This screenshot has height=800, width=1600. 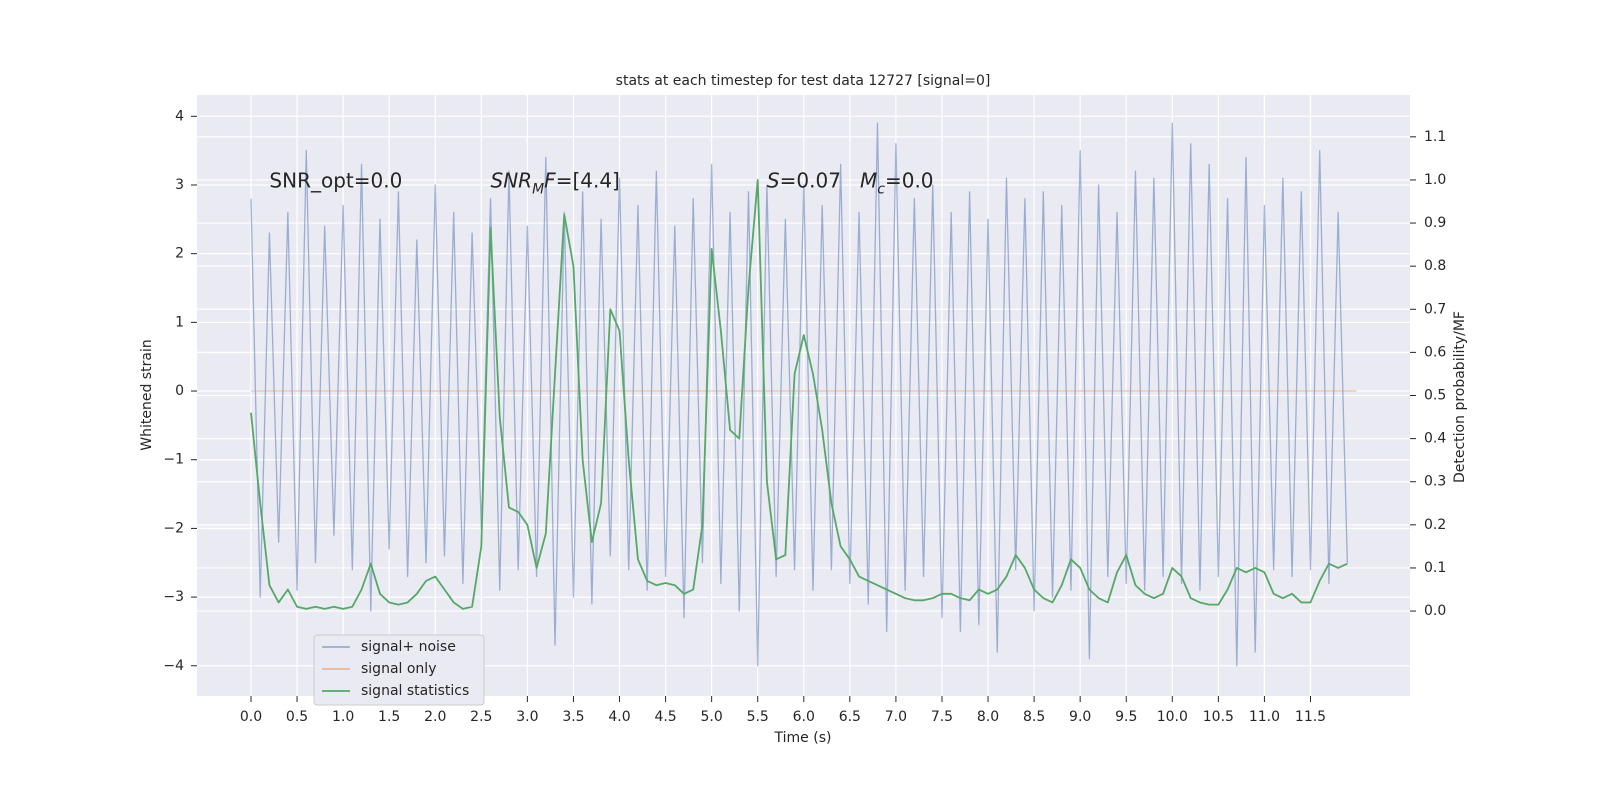 What do you see at coordinates (1435, 439) in the screenshot?
I see `y2-tick-label: 0.4` at bounding box center [1435, 439].